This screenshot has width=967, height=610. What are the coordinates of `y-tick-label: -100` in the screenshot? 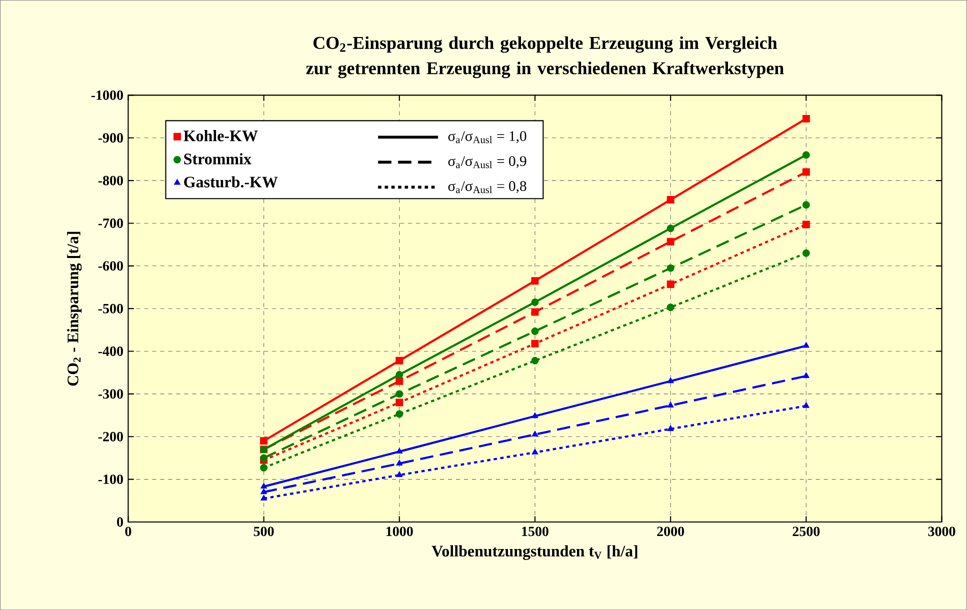 It's located at (110, 479).